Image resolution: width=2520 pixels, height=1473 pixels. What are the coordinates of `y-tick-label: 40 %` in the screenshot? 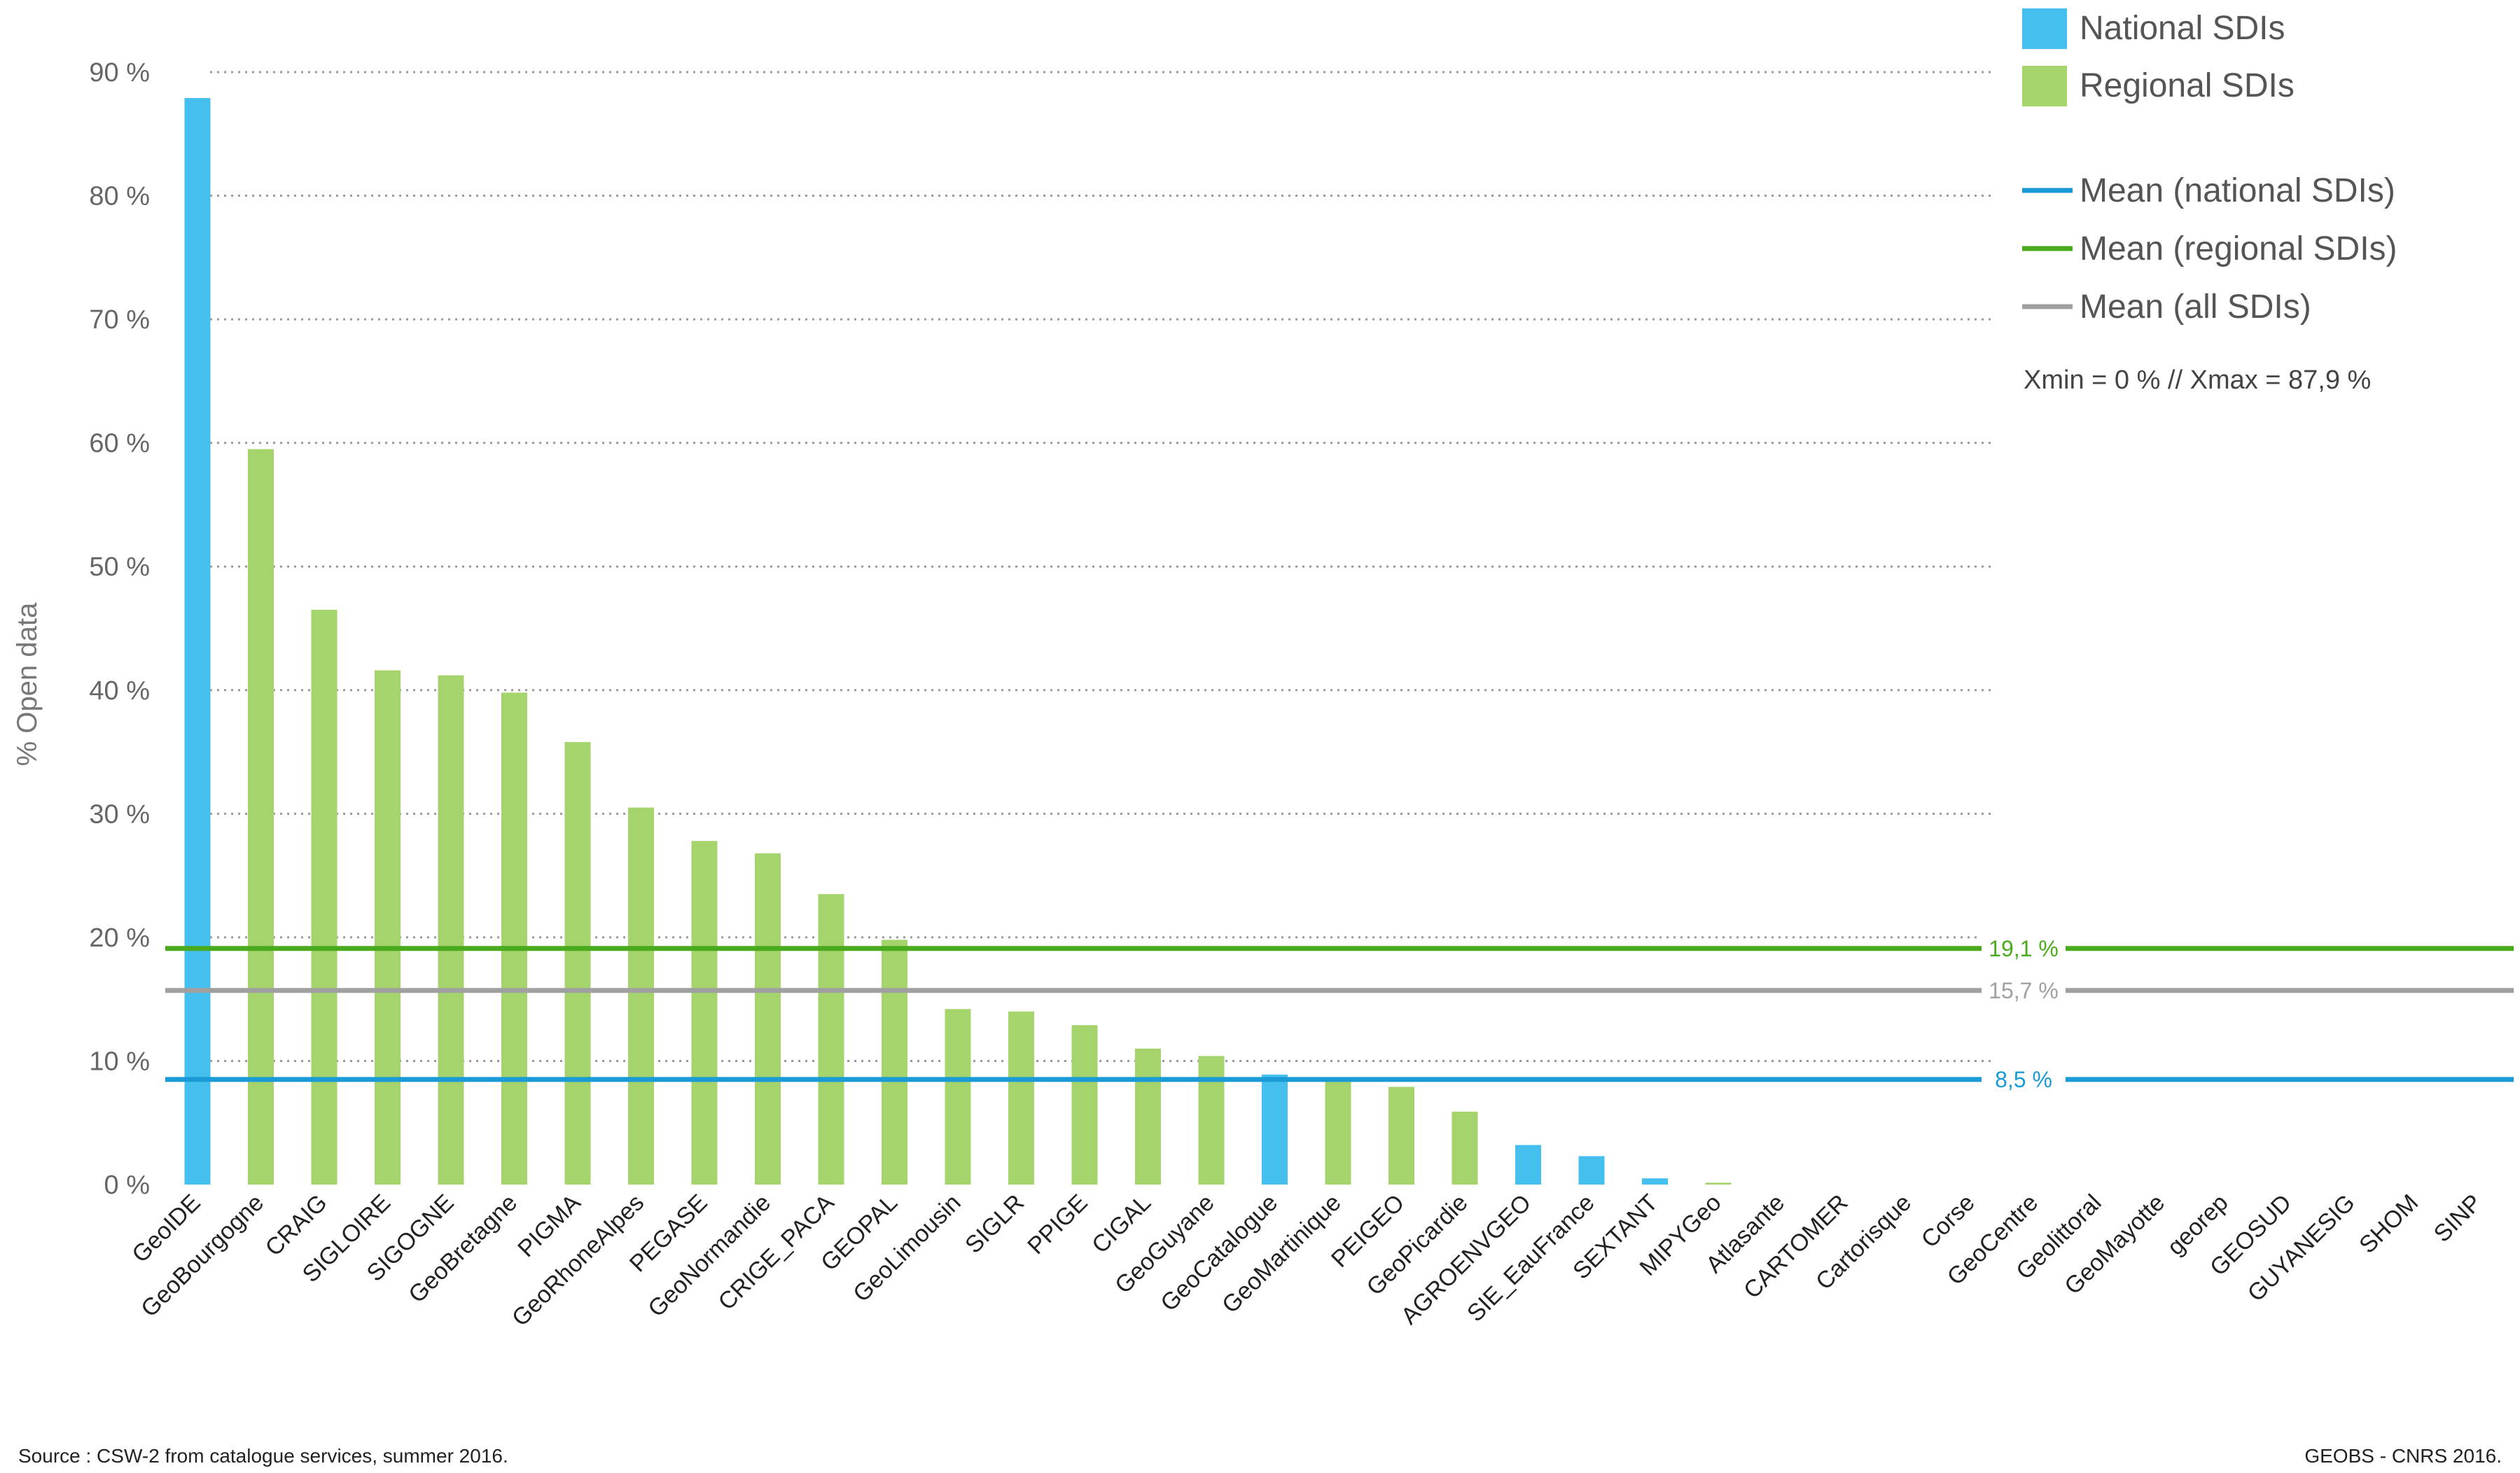 It's located at (120, 691).